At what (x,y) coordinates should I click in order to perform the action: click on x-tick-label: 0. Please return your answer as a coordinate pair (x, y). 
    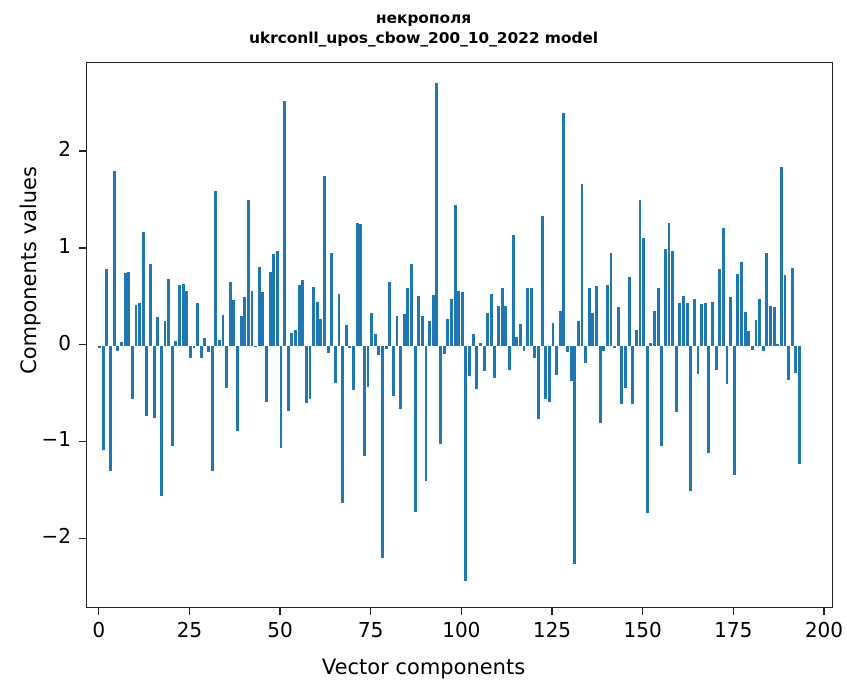
    Looking at the image, I should click on (99, 630).